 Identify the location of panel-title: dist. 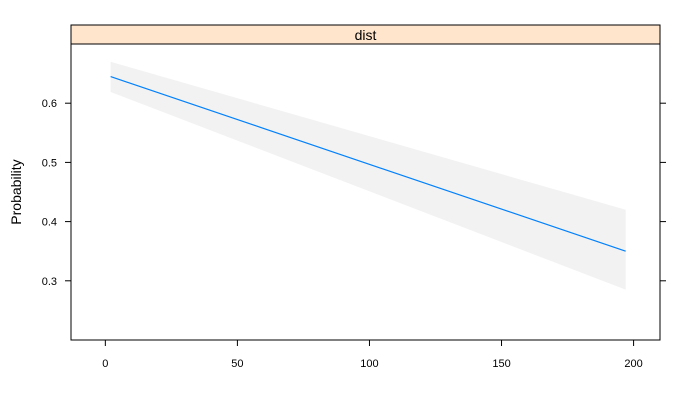
(366, 35).